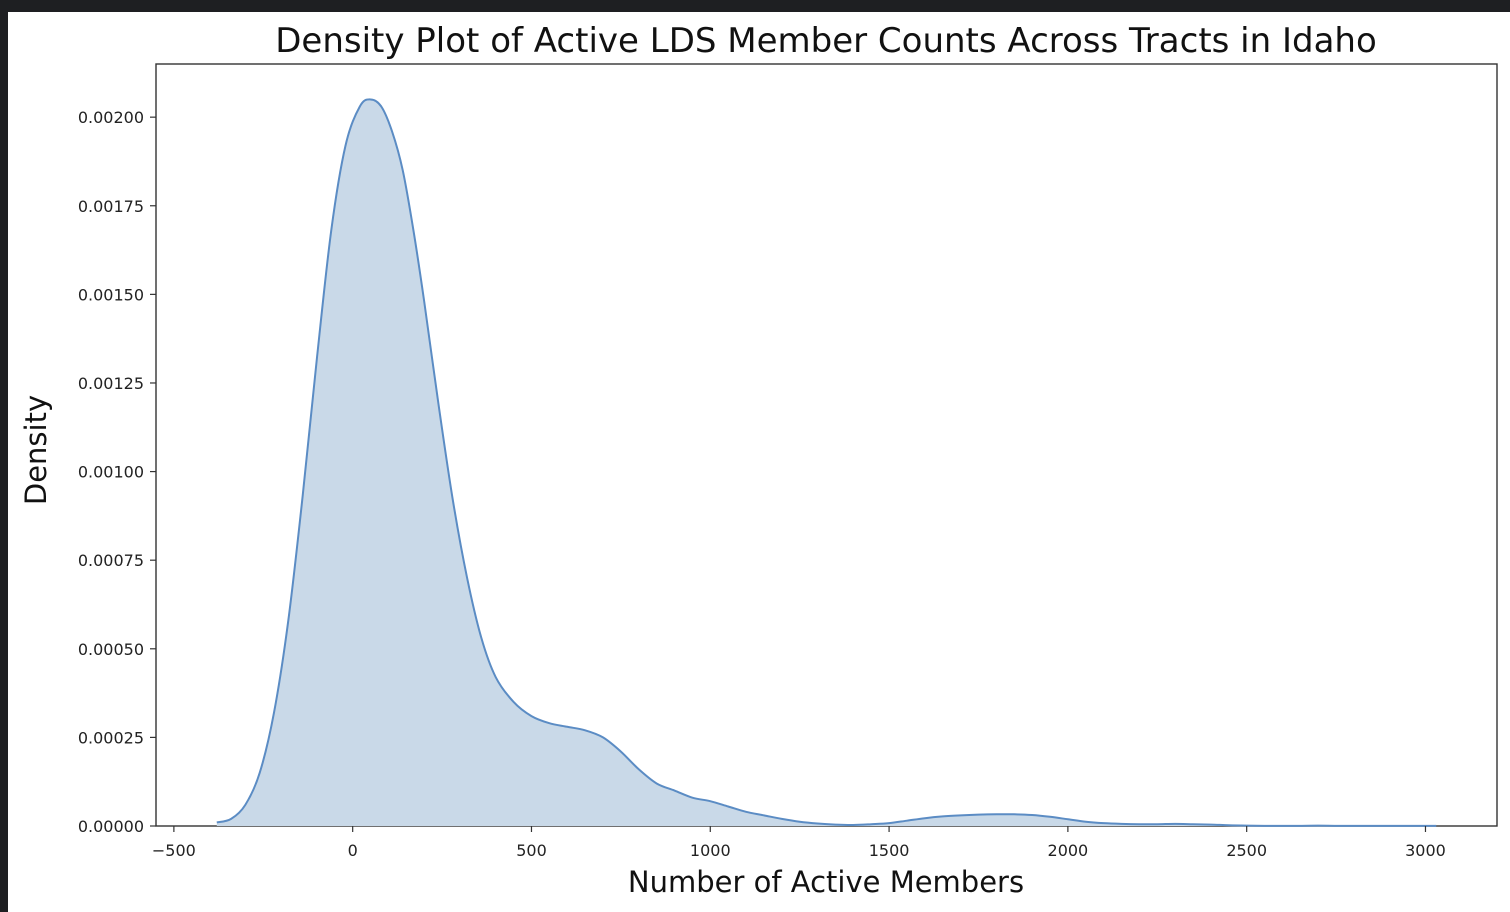  What do you see at coordinates (111, 117) in the screenshot?
I see `y-tick-label: 0.00200` at bounding box center [111, 117].